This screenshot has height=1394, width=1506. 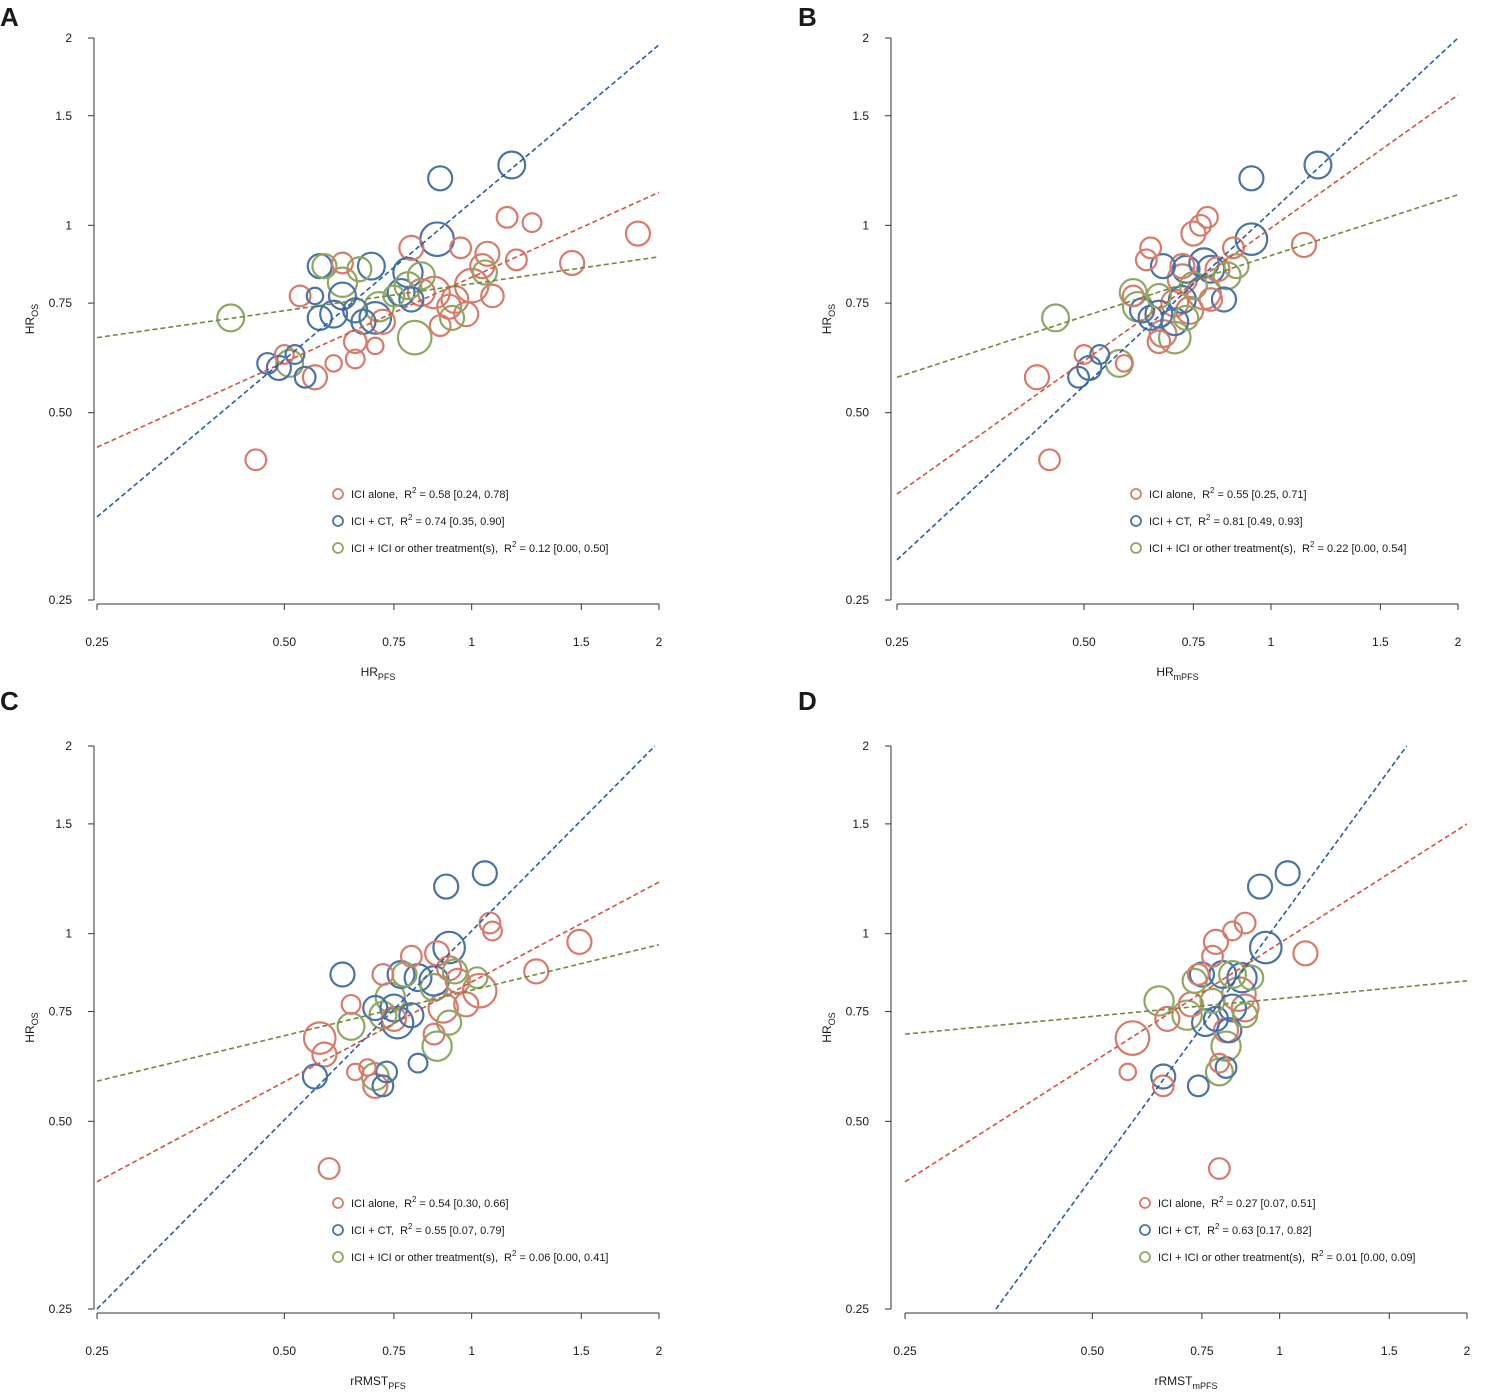 I want to click on regression-line-ici-alone, so click(x=378, y=1032).